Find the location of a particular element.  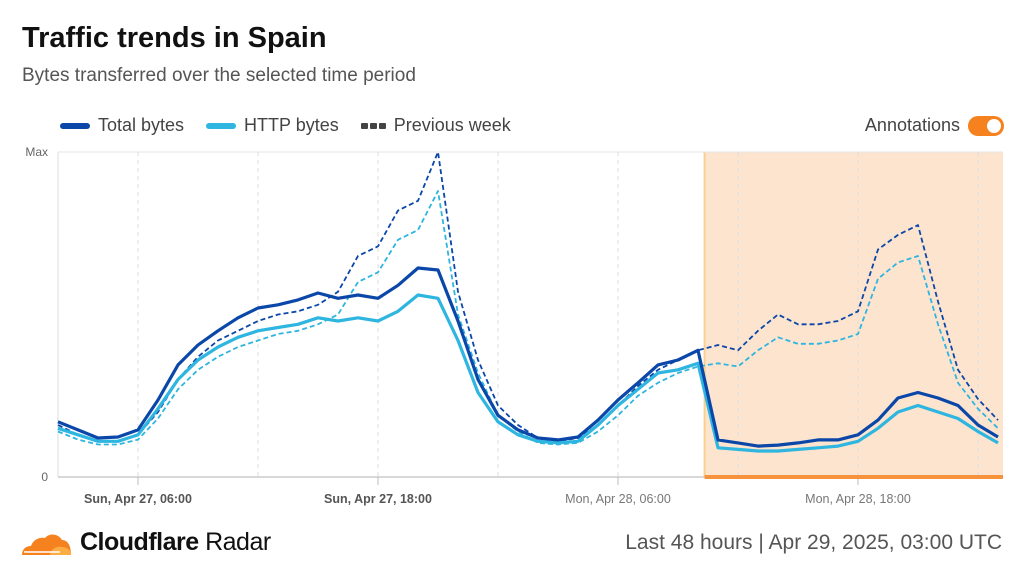

legend-swatch-total is located at coordinates (75, 125).